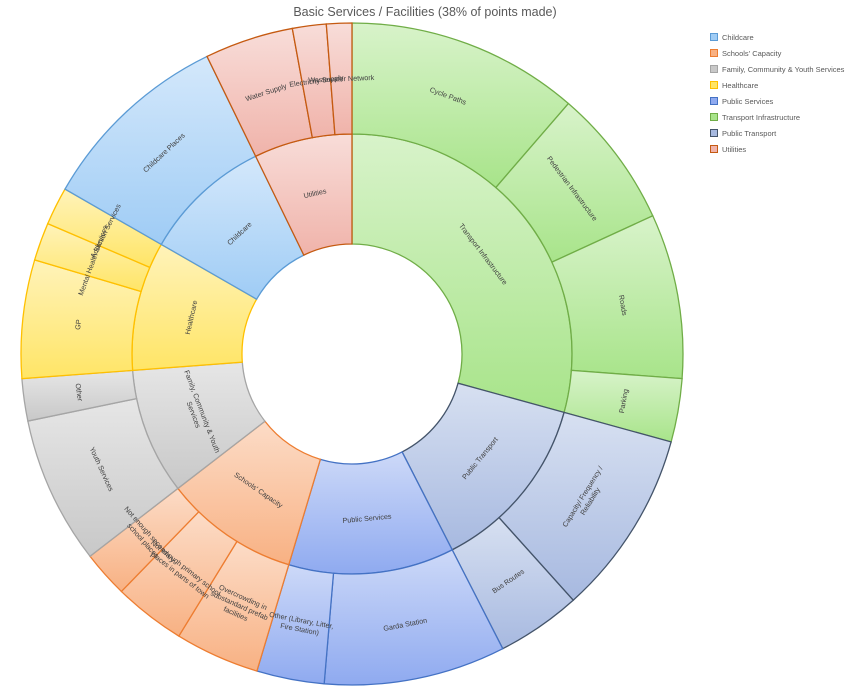 The image size is (850, 691). Describe the element at coordinates (738, 37) in the screenshot. I see `legend-label: Childcare` at that location.